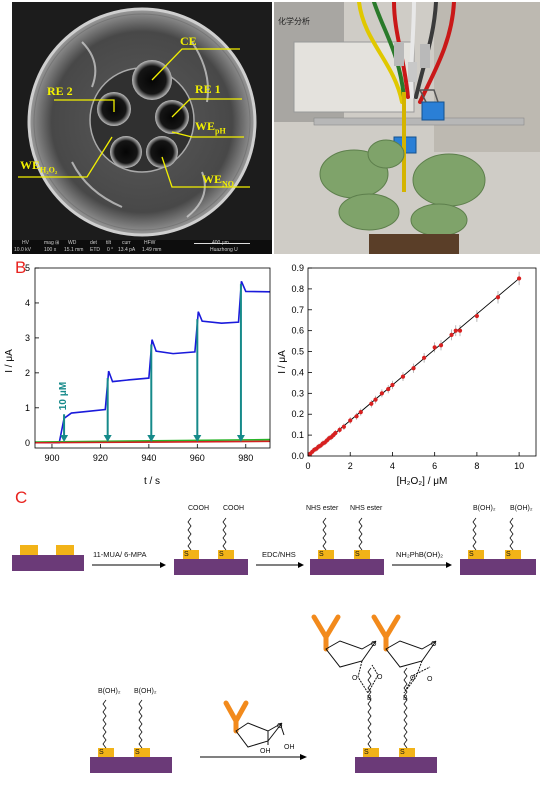 The height and width of the screenshot is (789, 550). I want to click on y-tick-label: 2, so click(27, 373).